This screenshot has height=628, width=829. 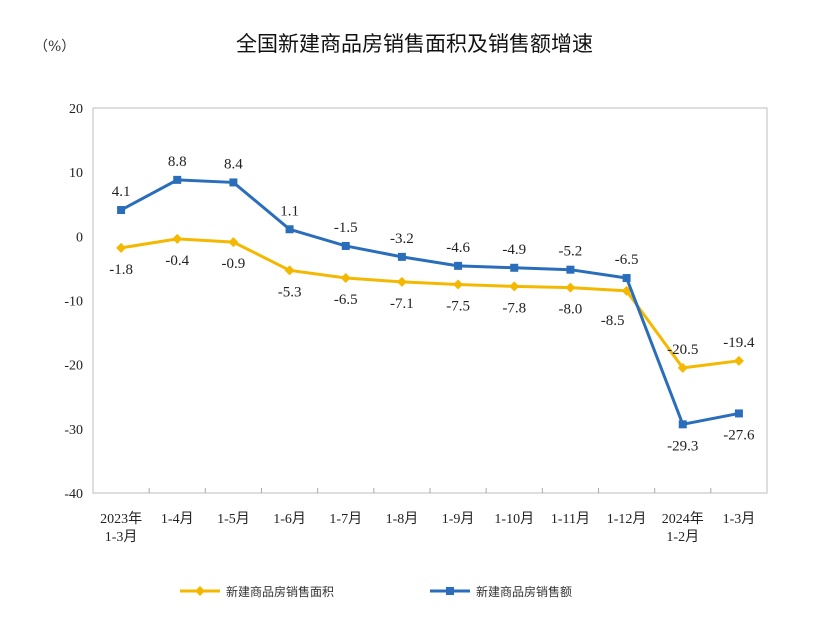 I want to click on data-label: -5.2, so click(x=571, y=252).